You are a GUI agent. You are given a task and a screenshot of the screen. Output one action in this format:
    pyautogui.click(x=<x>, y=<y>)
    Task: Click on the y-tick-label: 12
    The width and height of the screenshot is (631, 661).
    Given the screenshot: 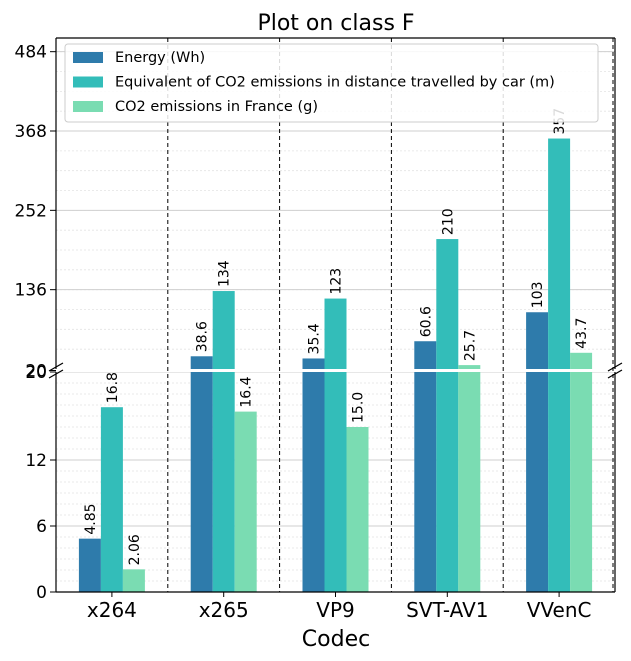 What is the action you would take?
    pyautogui.click(x=36, y=461)
    